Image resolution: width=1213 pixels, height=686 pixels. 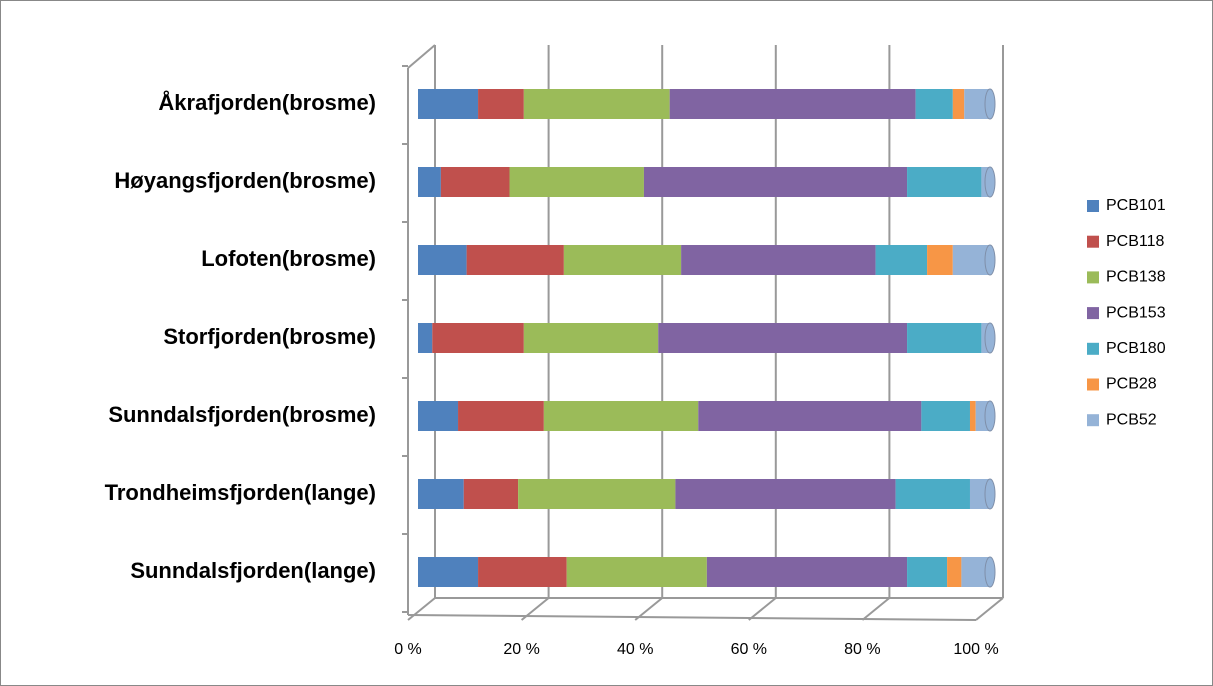 What do you see at coordinates (1131, 419) in the screenshot?
I see `legend-label: PCB52` at bounding box center [1131, 419].